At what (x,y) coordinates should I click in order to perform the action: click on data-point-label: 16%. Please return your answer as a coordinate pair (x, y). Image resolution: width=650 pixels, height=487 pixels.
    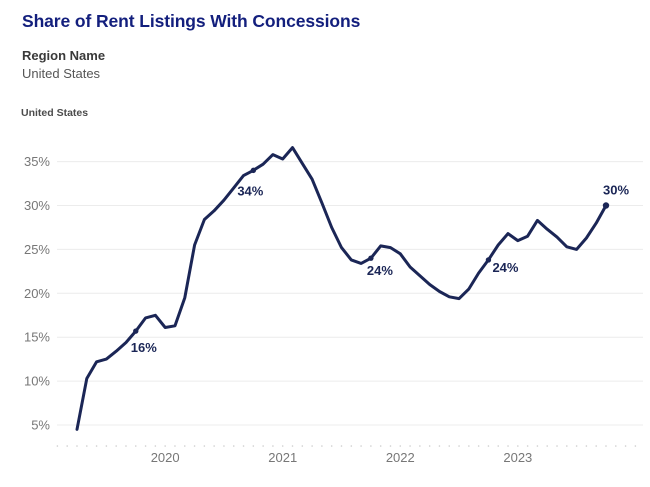
    Looking at the image, I should click on (144, 347).